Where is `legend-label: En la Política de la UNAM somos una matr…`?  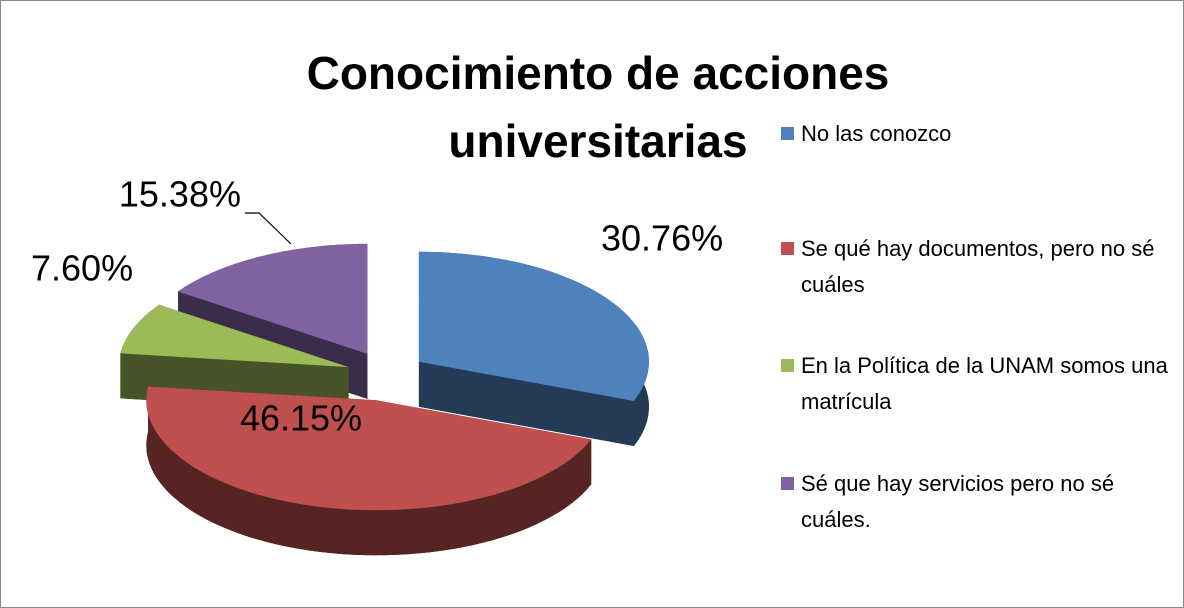 legend-label: En la Política de la UNAM somos una matr… is located at coordinates (984, 383).